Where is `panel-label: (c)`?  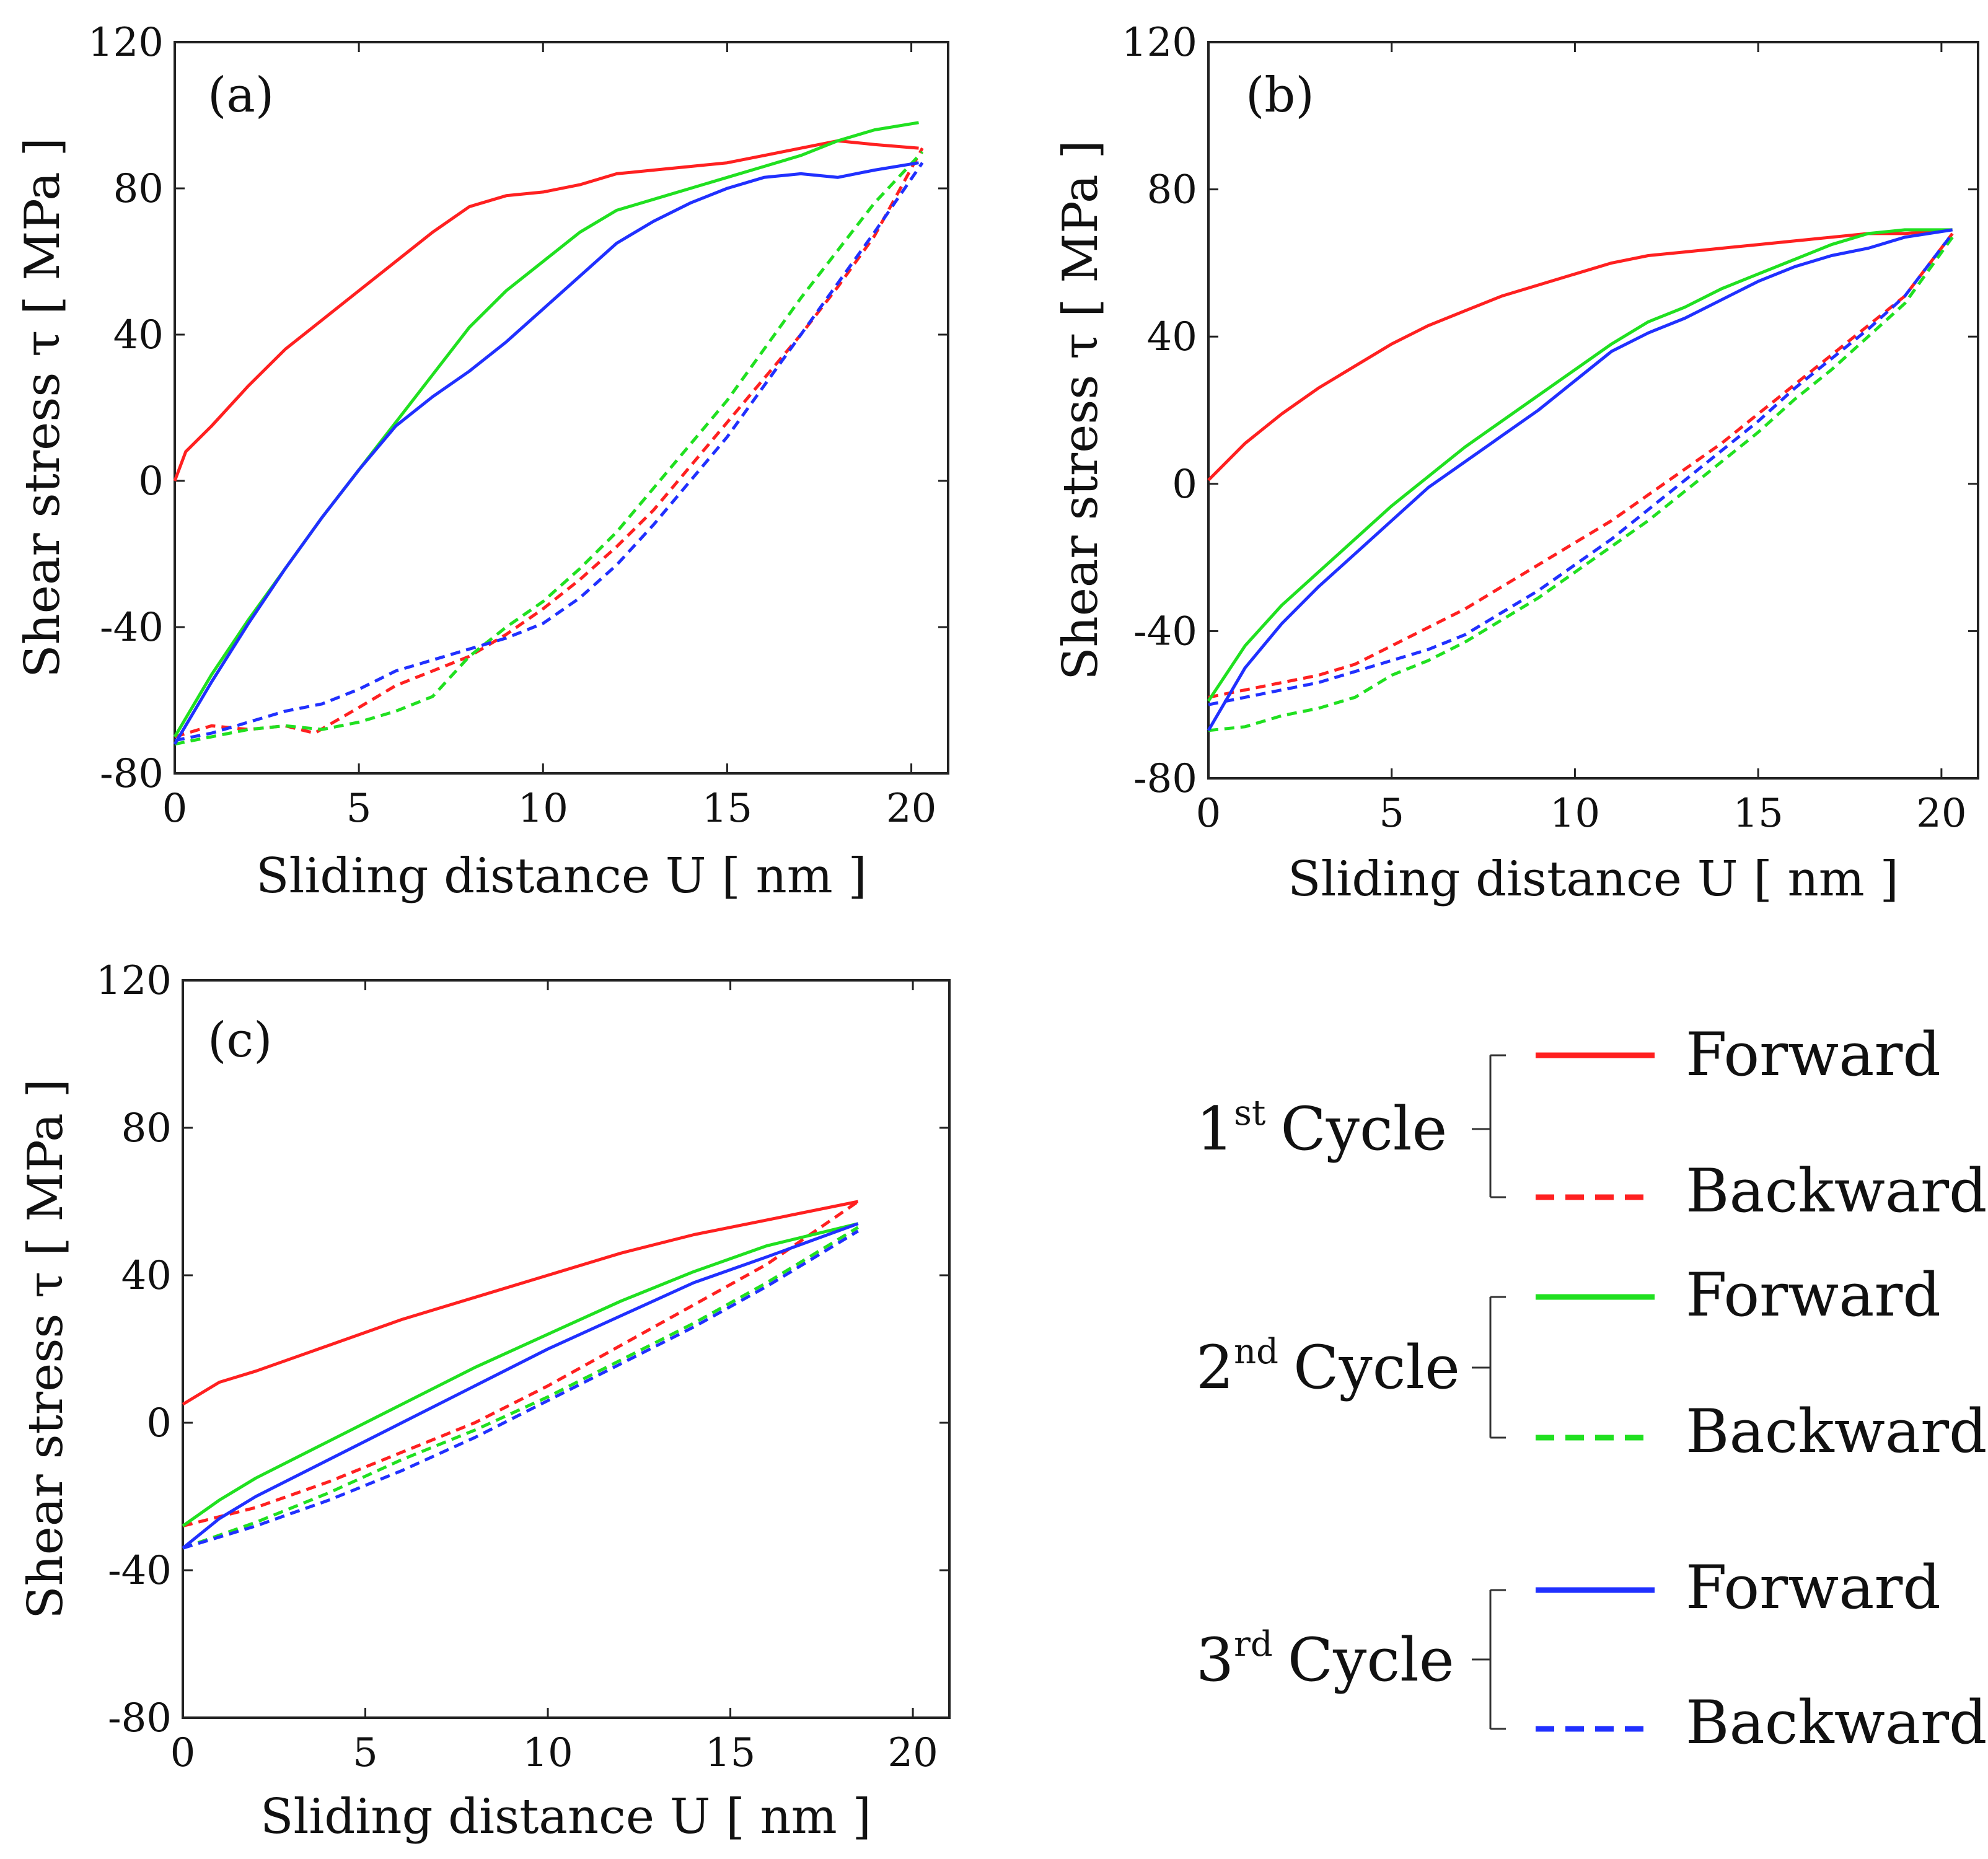 panel-label: (c) is located at coordinates (240, 1041).